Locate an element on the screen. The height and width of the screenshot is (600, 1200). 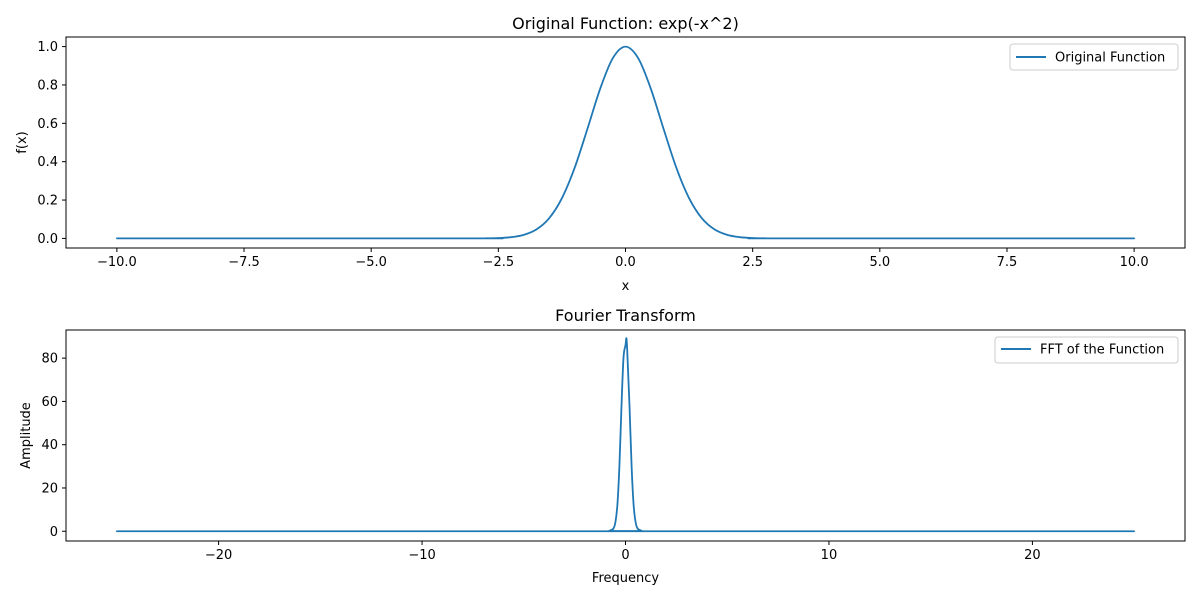
x-axis-ticks: −20 −10 0 10 20 is located at coordinates (623, 552).